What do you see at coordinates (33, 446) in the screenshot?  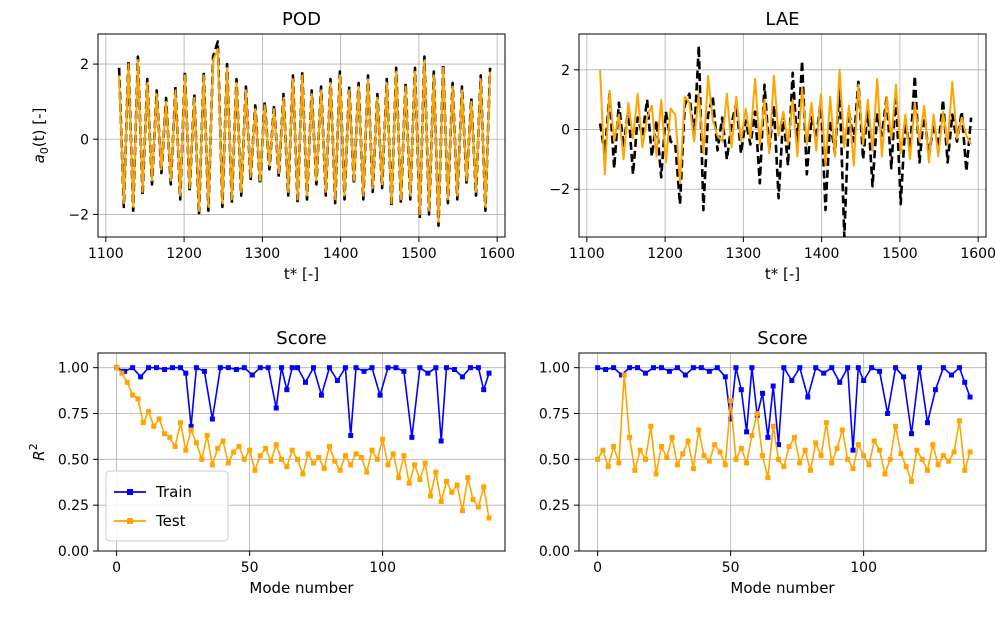 I see `y-label-sup: 2` at bounding box center [33, 446].